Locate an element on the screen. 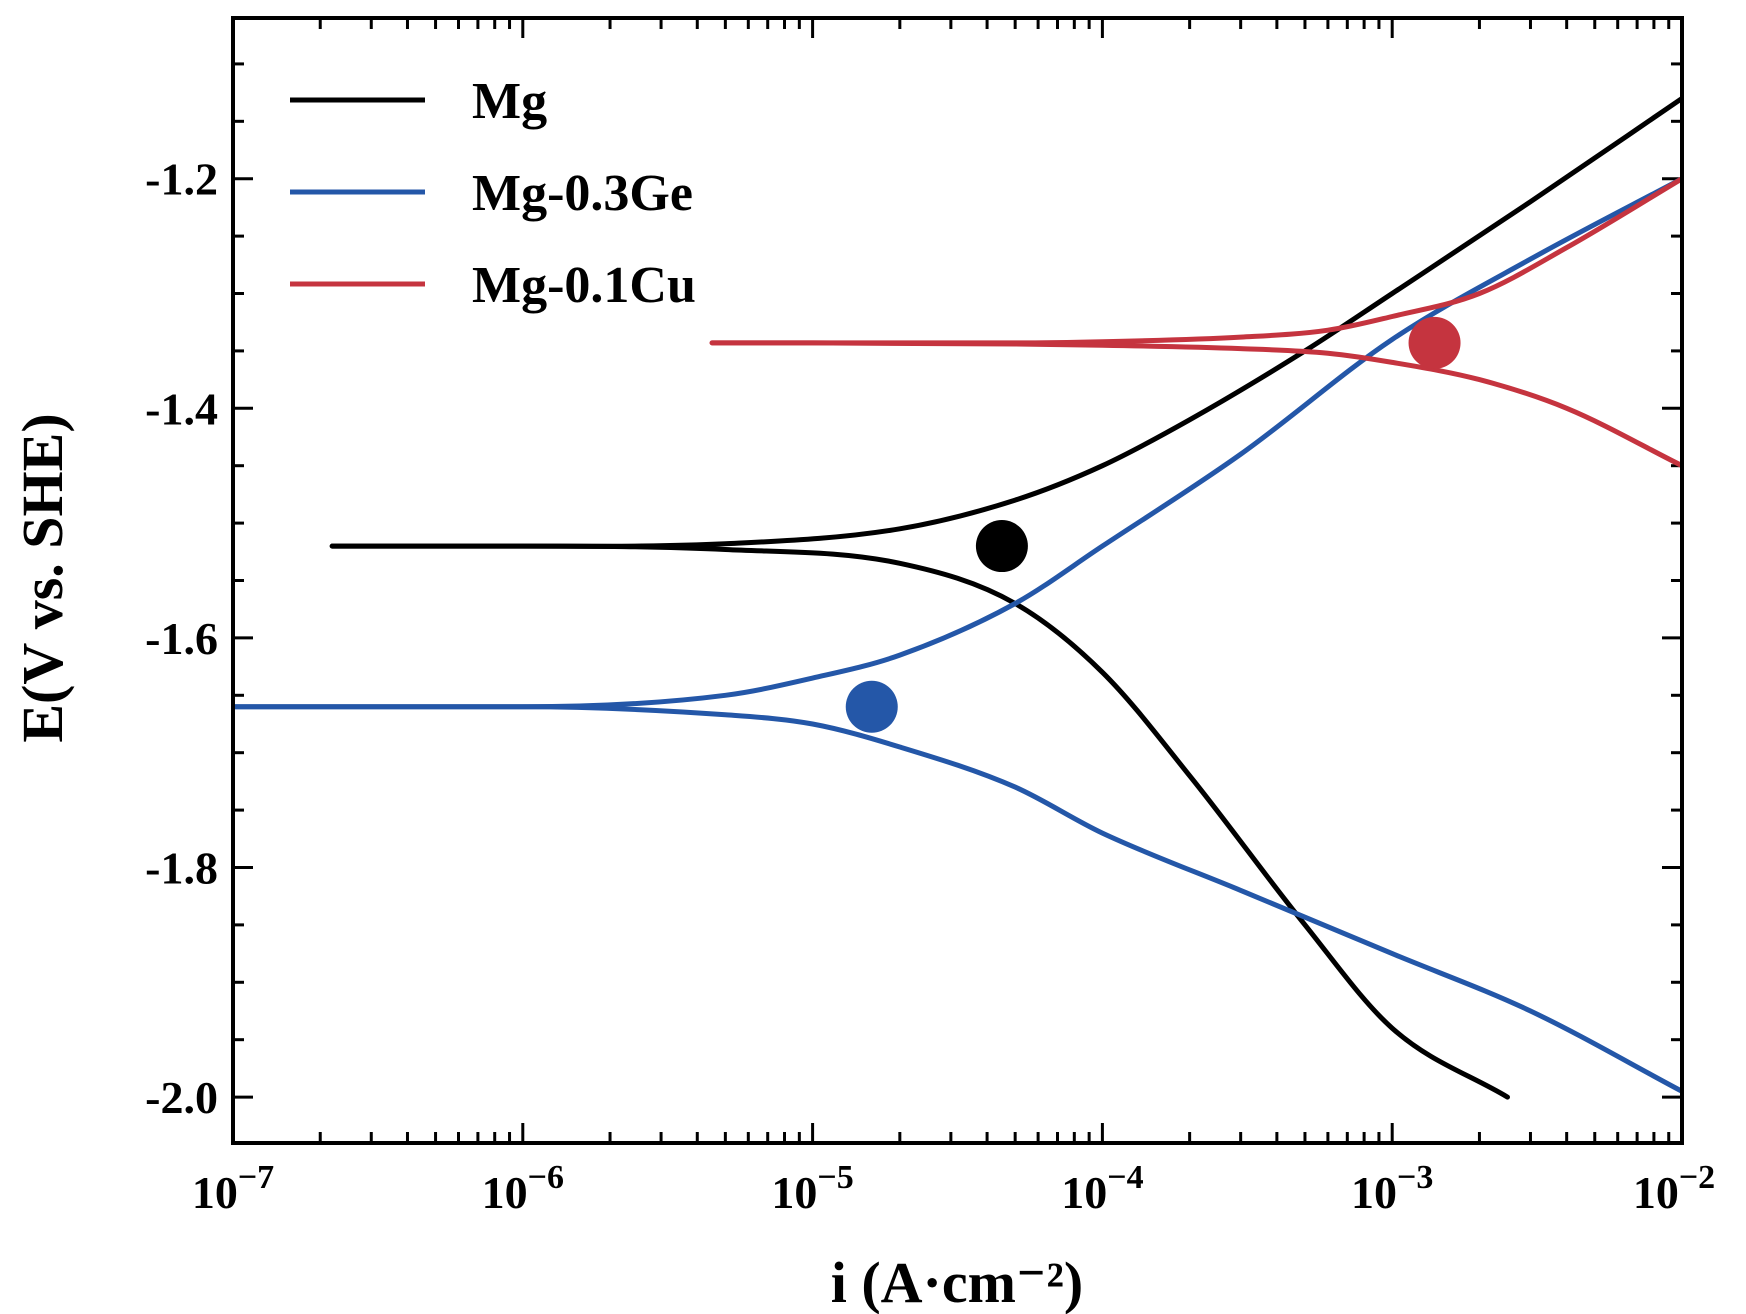 The image size is (1746, 1314). x-axis-title: i (A·cm⁻²) is located at coordinates (957, 1282).